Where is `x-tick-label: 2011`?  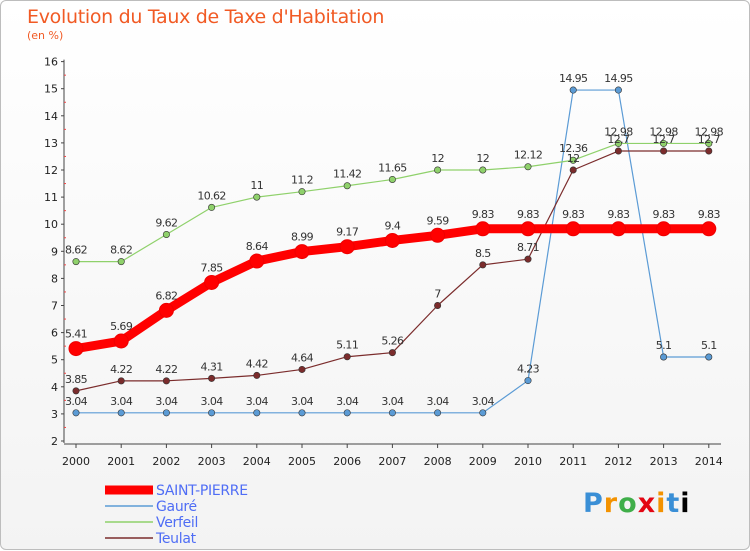 x-tick-label: 2011 is located at coordinates (573, 461).